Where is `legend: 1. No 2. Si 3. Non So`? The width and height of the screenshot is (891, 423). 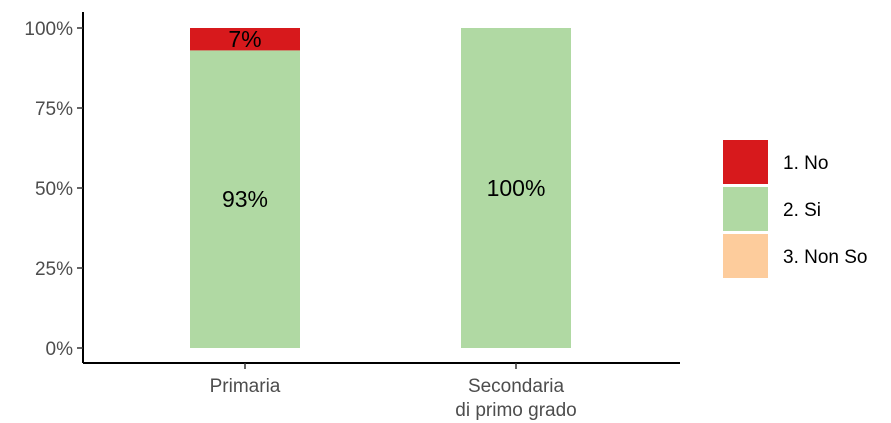 legend: 1. No 2. Si 3. Non So is located at coordinates (795, 209).